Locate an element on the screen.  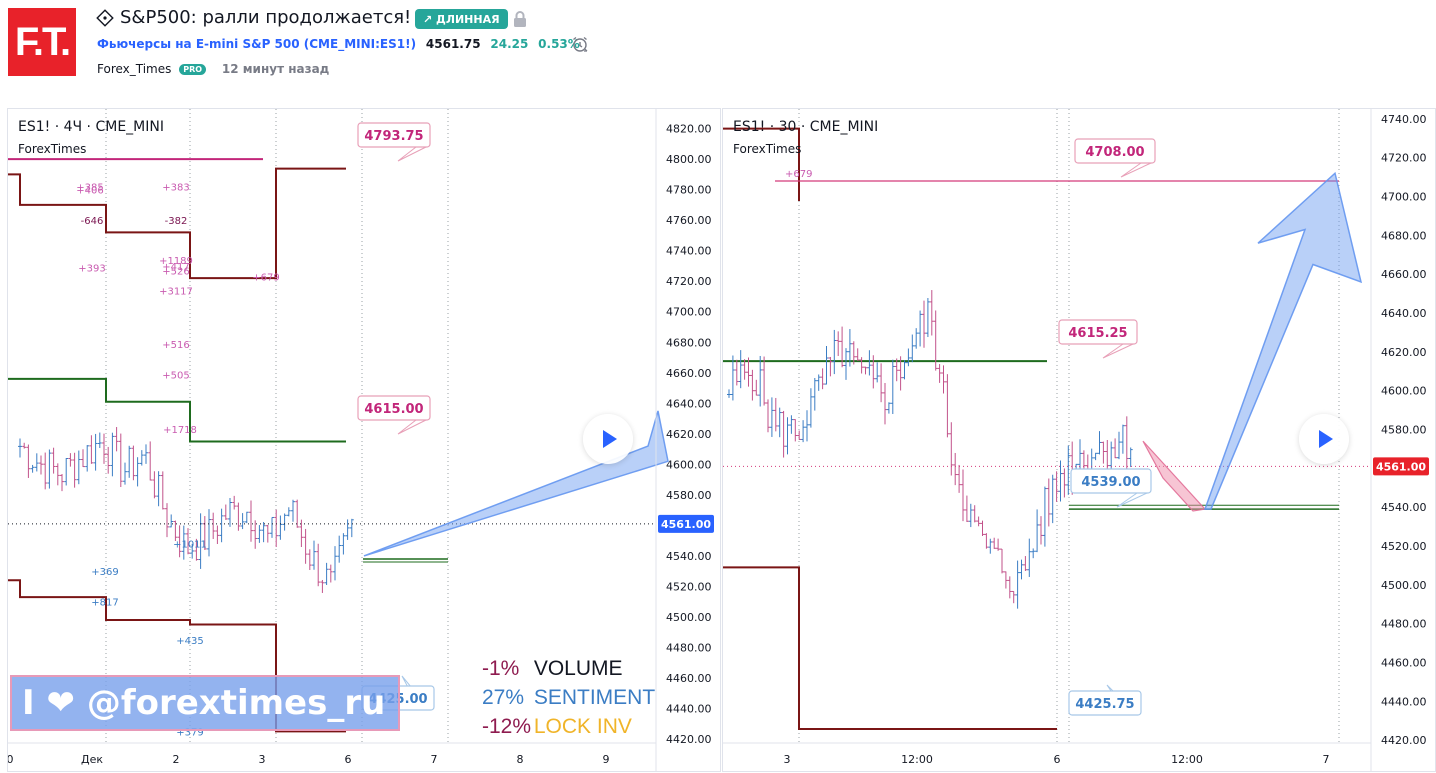
current-price-tag is located at coordinates (1401, 466).